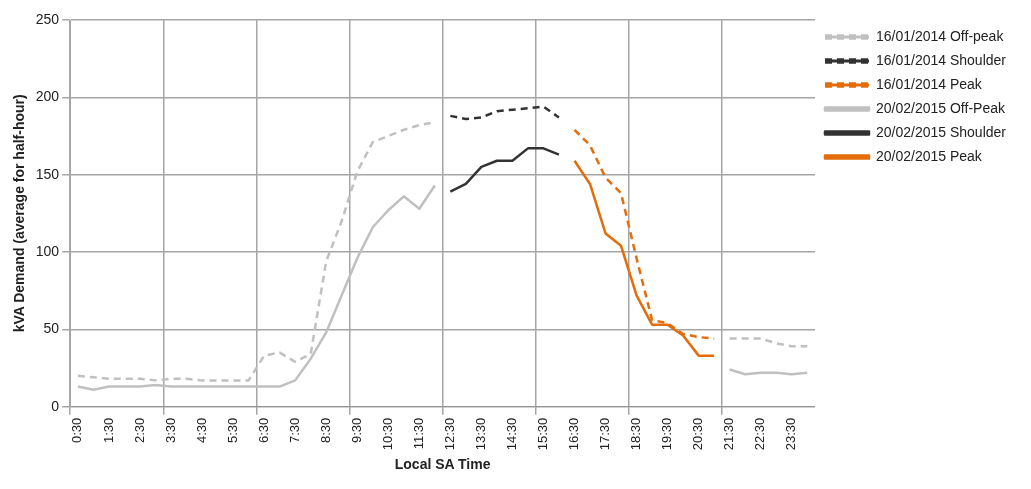  I want to click on x-tick-label: 11:30, so click(418, 433).